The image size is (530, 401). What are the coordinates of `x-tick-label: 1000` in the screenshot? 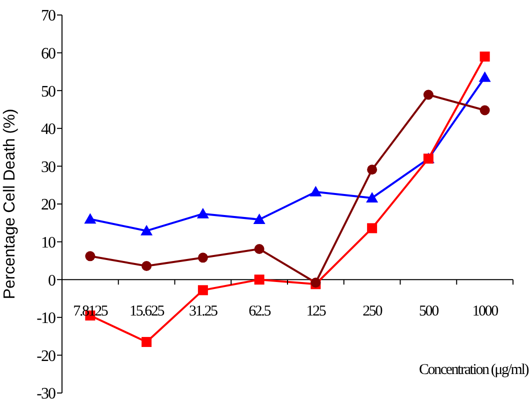 It's located at (485, 312).